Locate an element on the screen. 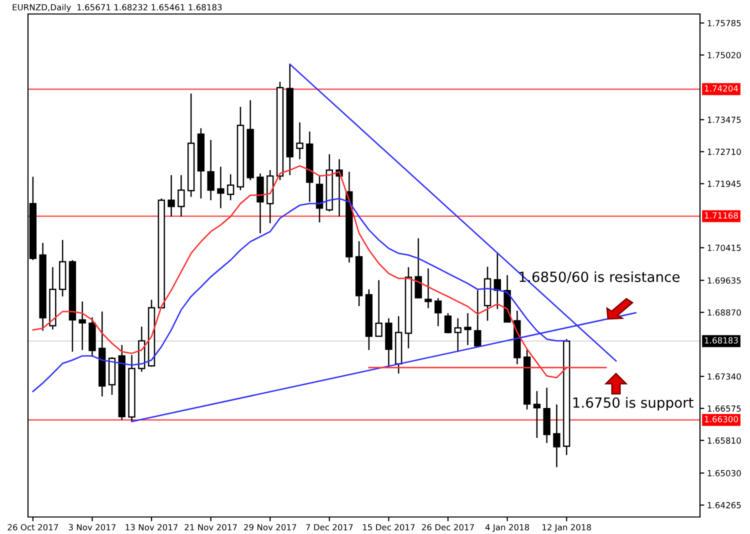  x-tick-label: 26 Oct 2017 is located at coordinates (33, 527).